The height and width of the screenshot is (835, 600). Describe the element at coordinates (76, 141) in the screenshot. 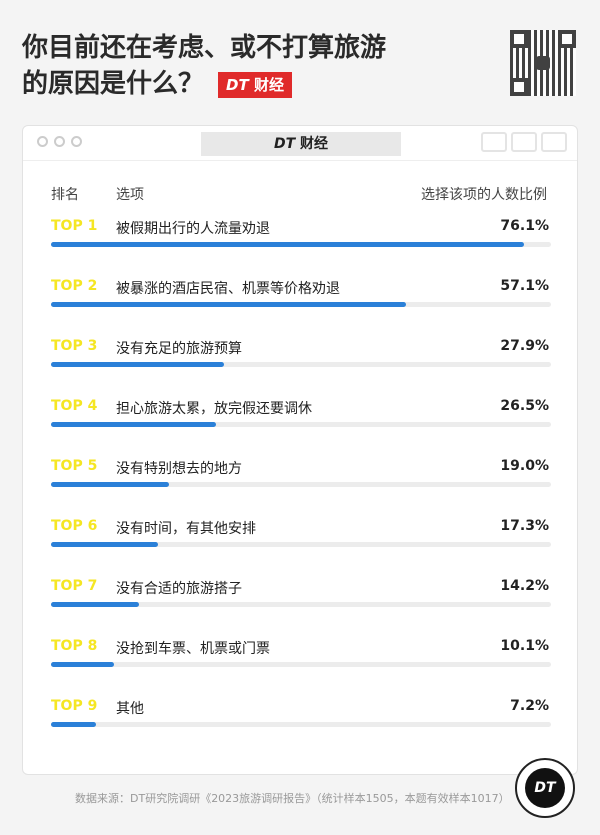

I see `maximize-icon` at that location.